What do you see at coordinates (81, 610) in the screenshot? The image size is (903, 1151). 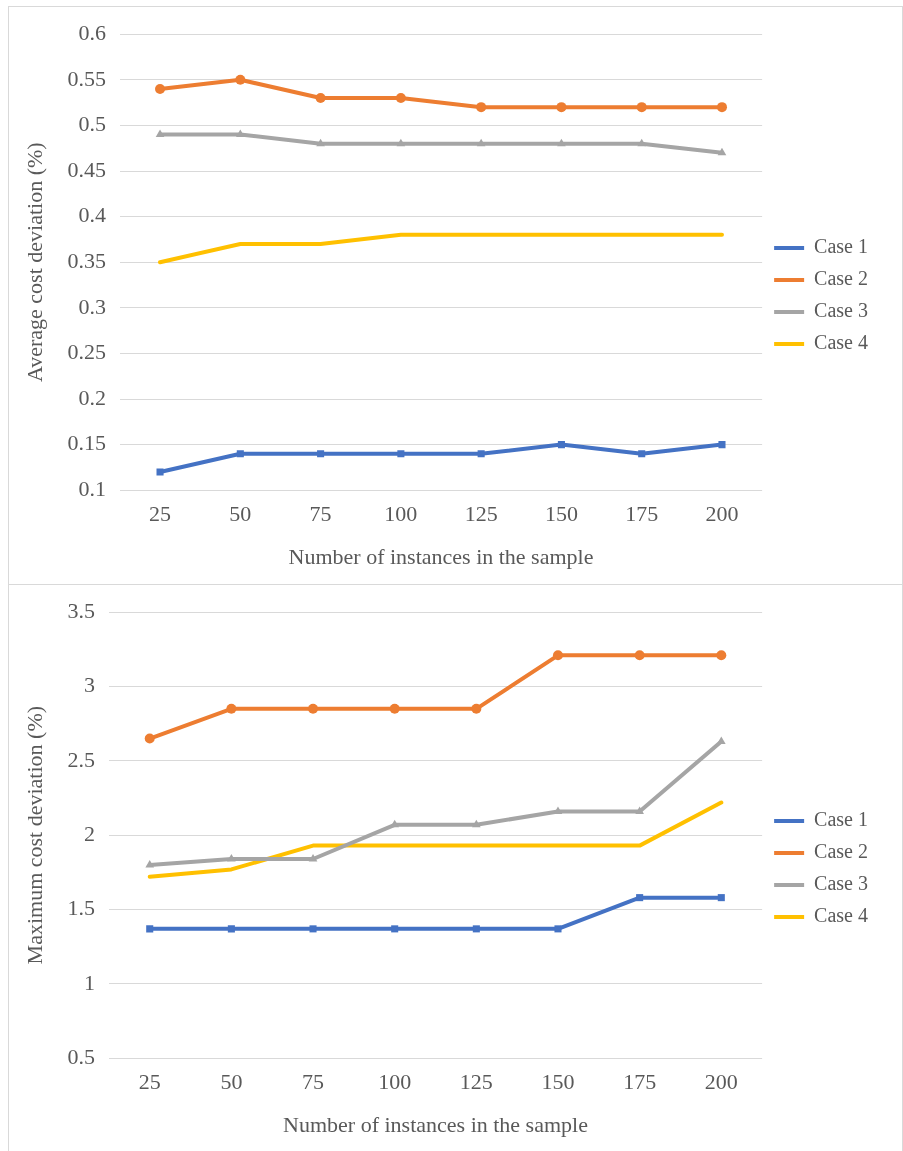 I see `y-tick-label: 3.5` at bounding box center [81, 610].